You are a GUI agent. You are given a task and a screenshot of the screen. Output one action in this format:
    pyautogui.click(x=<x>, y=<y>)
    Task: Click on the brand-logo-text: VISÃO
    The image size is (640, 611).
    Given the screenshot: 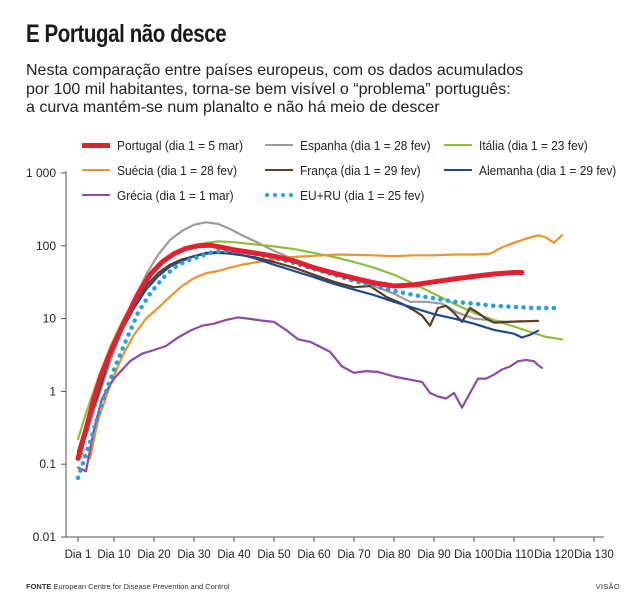 What is the action you would take?
    pyautogui.click(x=607, y=586)
    